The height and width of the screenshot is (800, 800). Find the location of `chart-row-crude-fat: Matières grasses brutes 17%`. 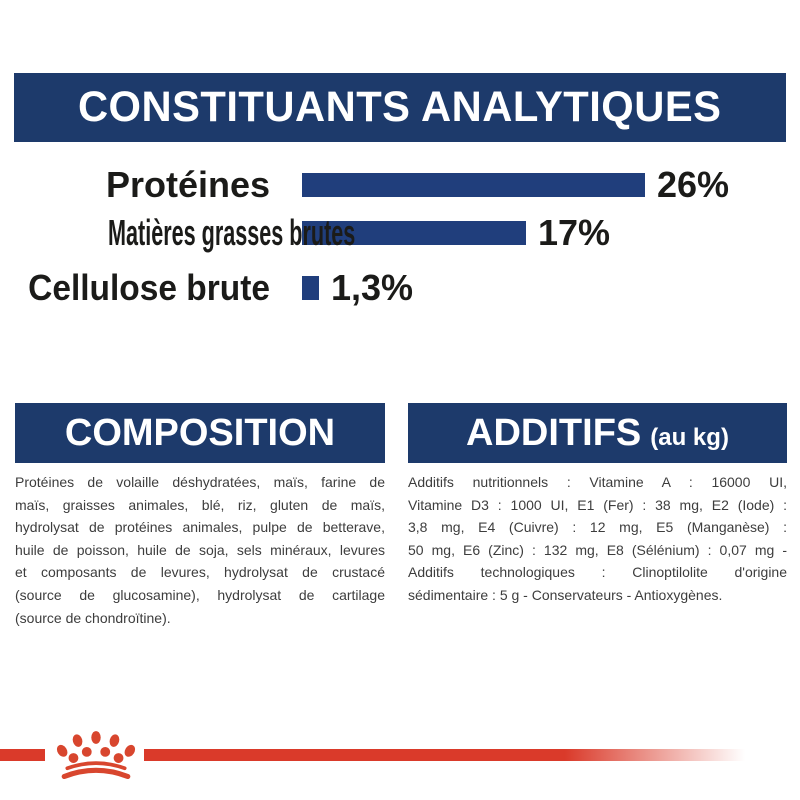

chart-row-crude-fat: Matières grasses brutes 17% is located at coordinates (400, 233).